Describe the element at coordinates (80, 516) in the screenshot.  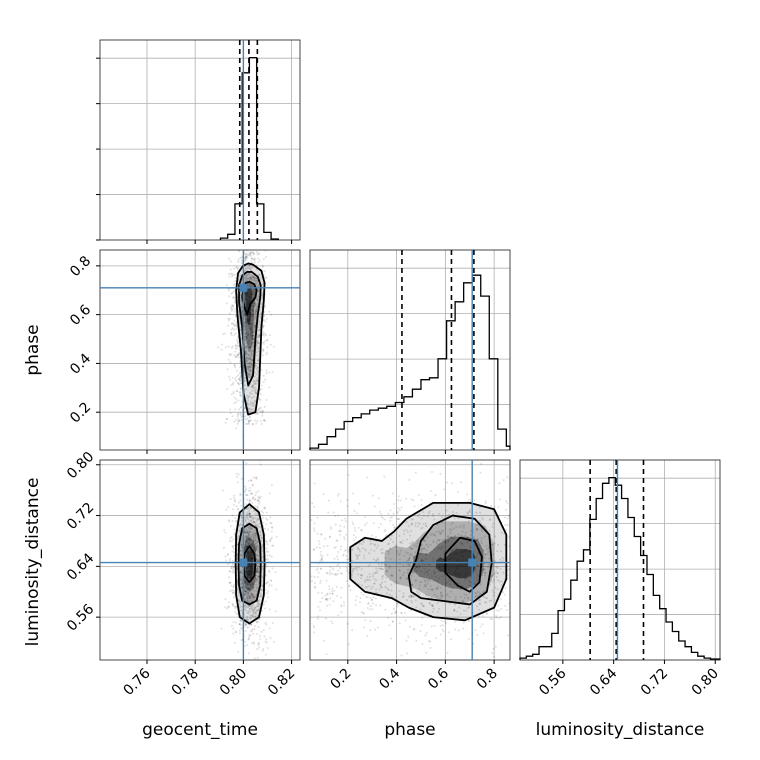
I see `ytick-label-luminosity_distance: 0.72` at that location.